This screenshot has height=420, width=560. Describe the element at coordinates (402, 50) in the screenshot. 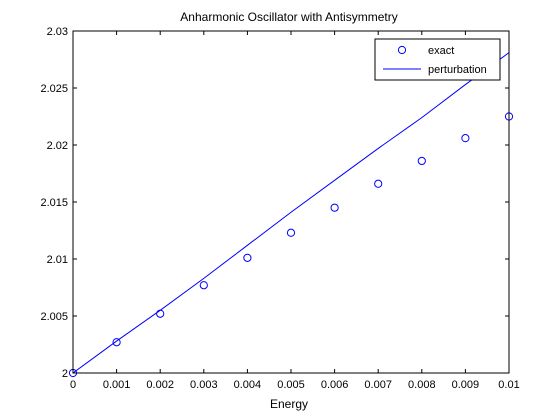

I see `legend-swatch-exact` at that location.